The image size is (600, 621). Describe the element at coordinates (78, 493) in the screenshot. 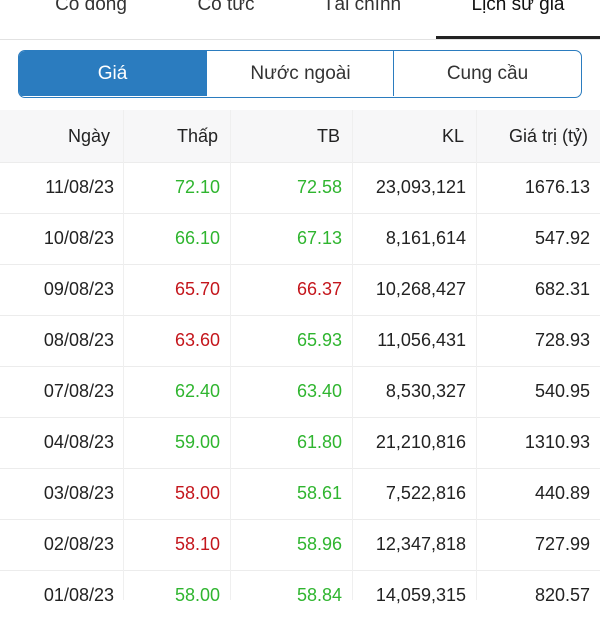

I see `cell: 03/08/23` at that location.